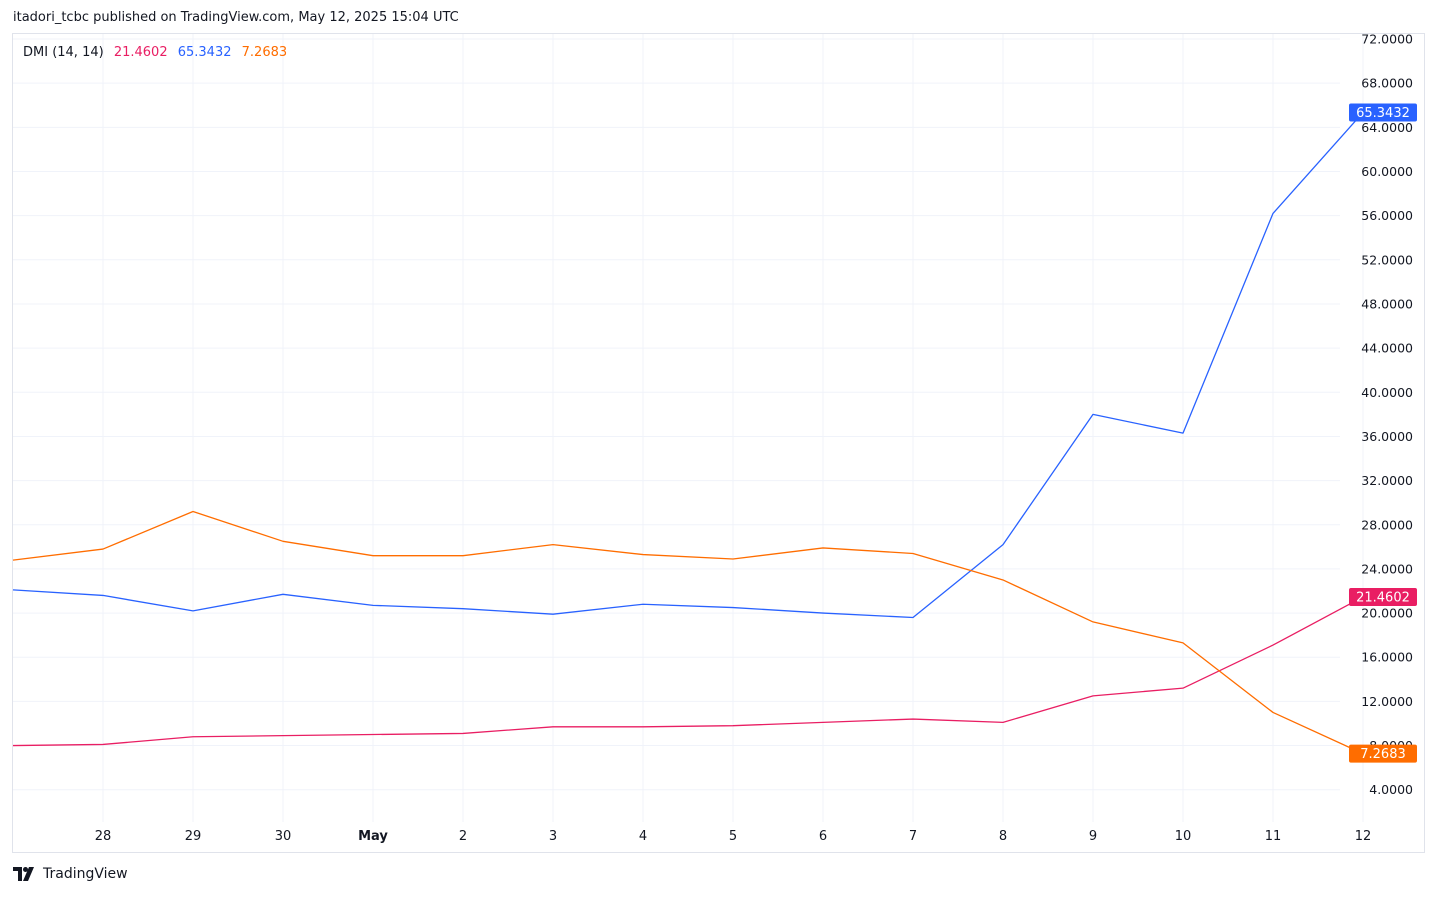 This screenshot has height=897, width=1438. Describe the element at coordinates (1093, 836) in the screenshot. I see `x-tick-label: 9` at that location.